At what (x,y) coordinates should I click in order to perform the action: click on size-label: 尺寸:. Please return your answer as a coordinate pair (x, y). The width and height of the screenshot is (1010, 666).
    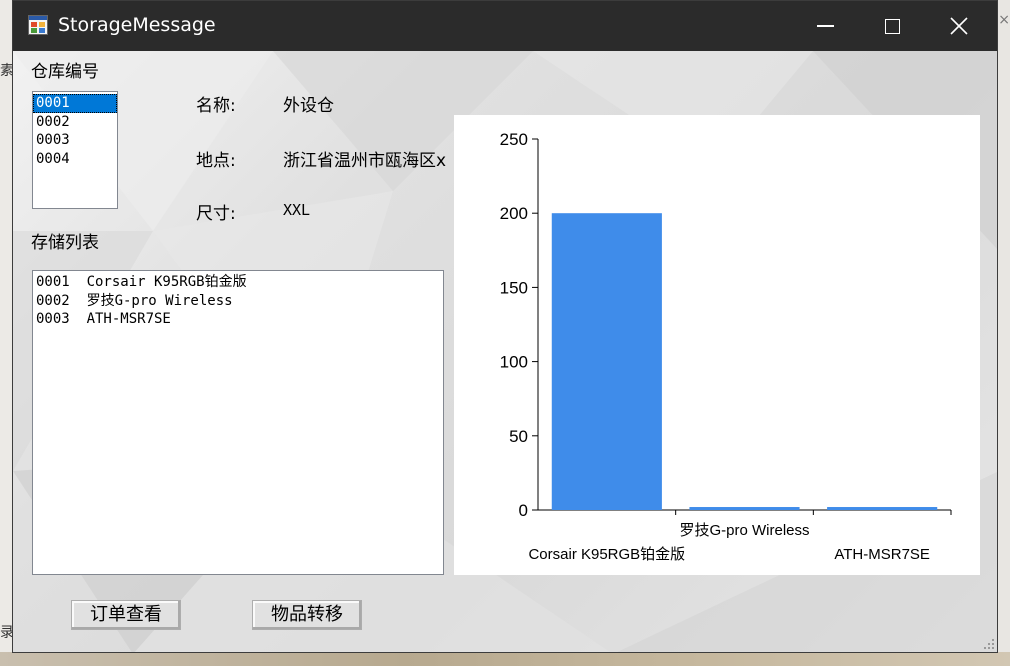
    Looking at the image, I should click on (216, 214).